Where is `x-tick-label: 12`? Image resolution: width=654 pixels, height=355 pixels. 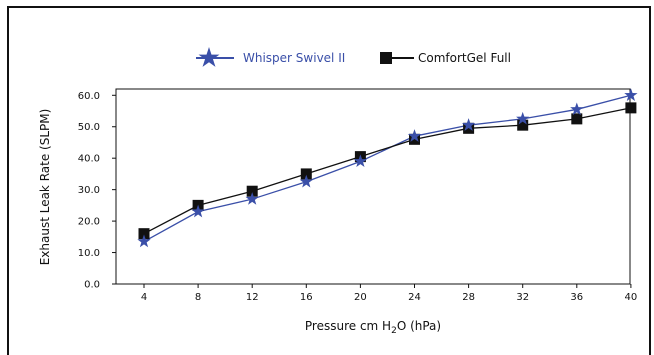 x-tick-label: 12 is located at coordinates (252, 297).